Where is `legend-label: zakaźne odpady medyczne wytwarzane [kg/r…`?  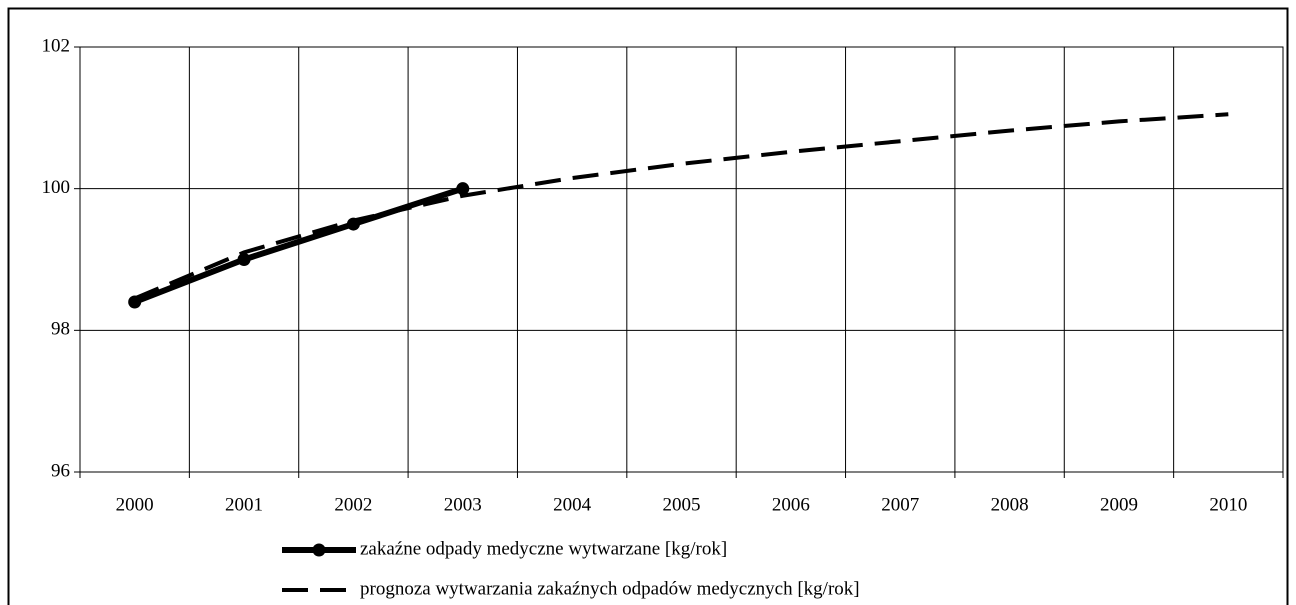 legend-label: zakaźne odpady medyczne wytwarzane [kg/r… is located at coordinates (543, 548).